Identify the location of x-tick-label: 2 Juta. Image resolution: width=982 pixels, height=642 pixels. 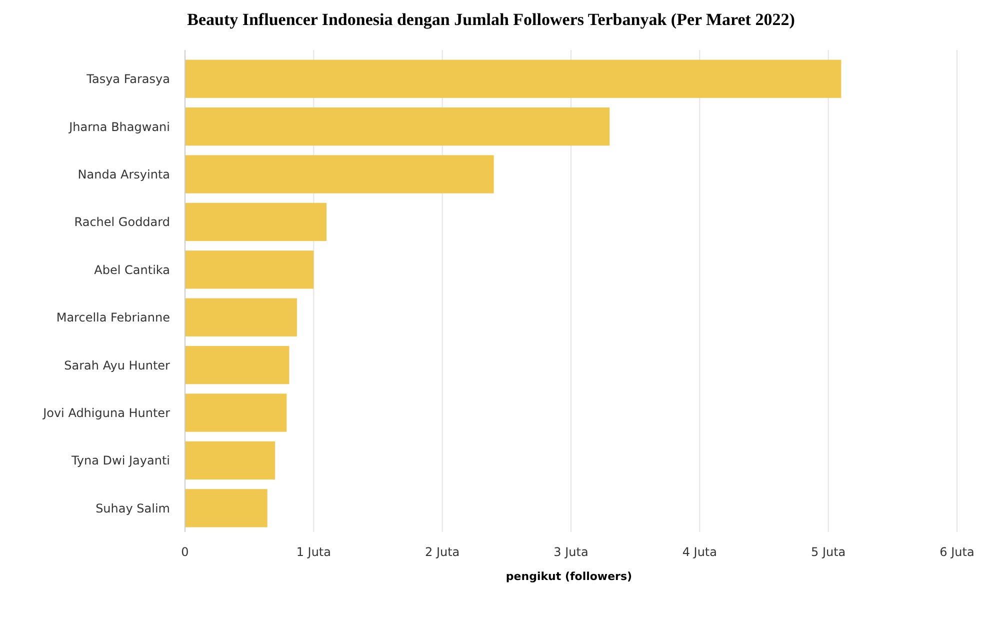
(442, 552).